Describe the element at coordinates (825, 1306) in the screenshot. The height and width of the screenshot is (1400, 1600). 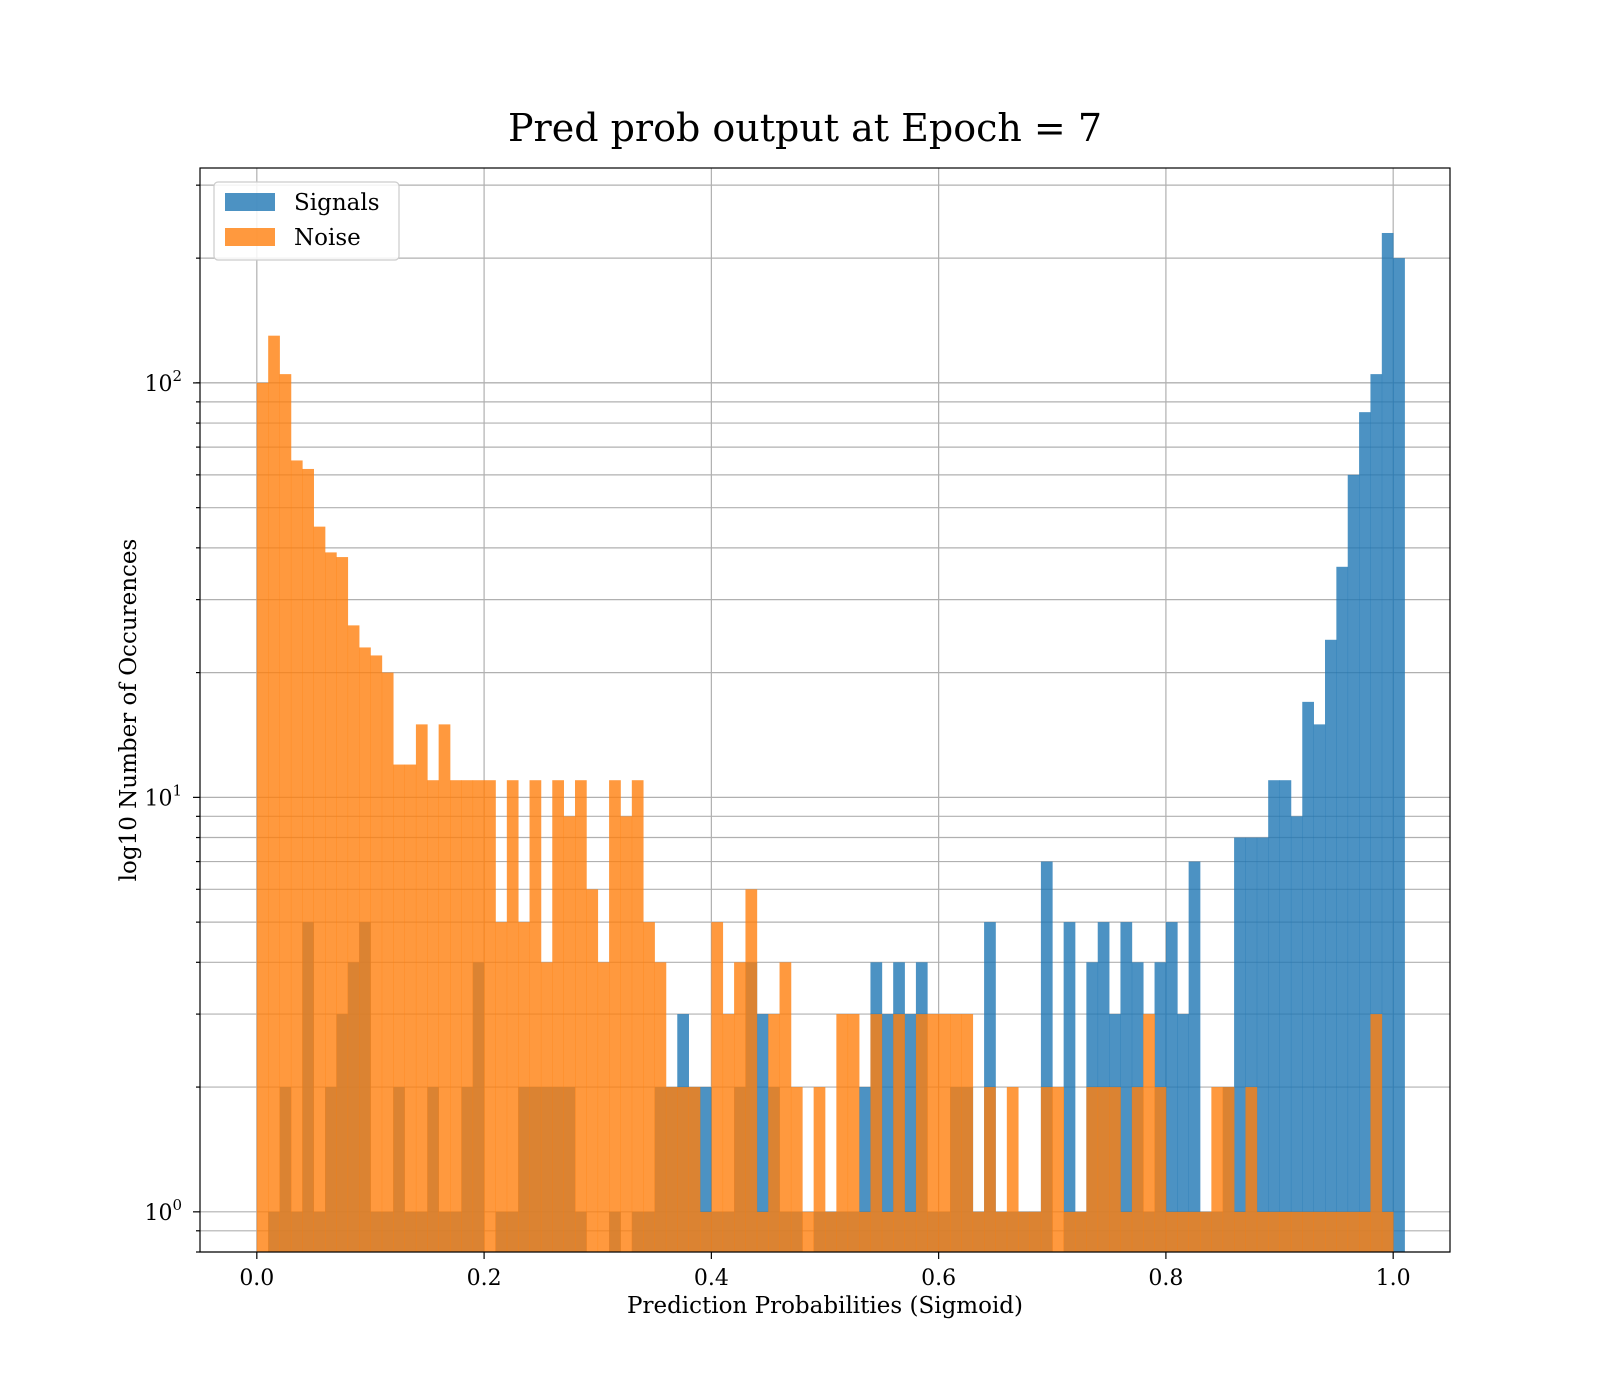
I see `x-axis-title: Prediction Probabilities (Sigmoid)` at that location.